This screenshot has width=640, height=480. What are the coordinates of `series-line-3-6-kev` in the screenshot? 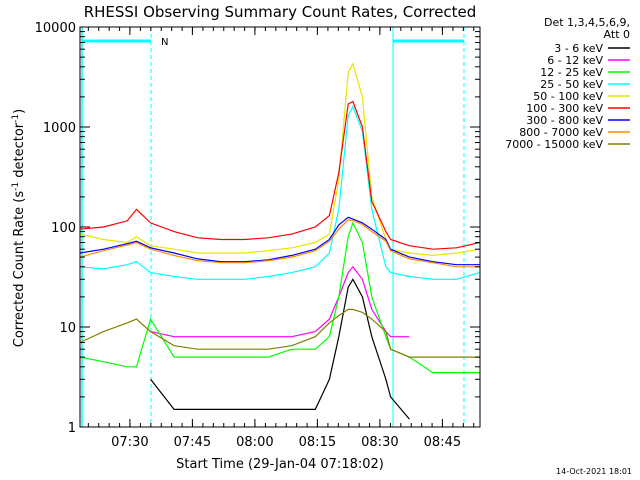 It's located at (280, 349).